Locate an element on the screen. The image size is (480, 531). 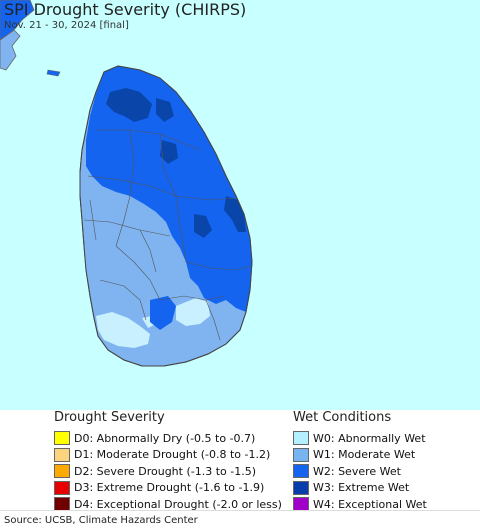
legend-item-d0: D0: Abnormally Dry (-0.5 to -0.7) is located at coordinates (168, 438).